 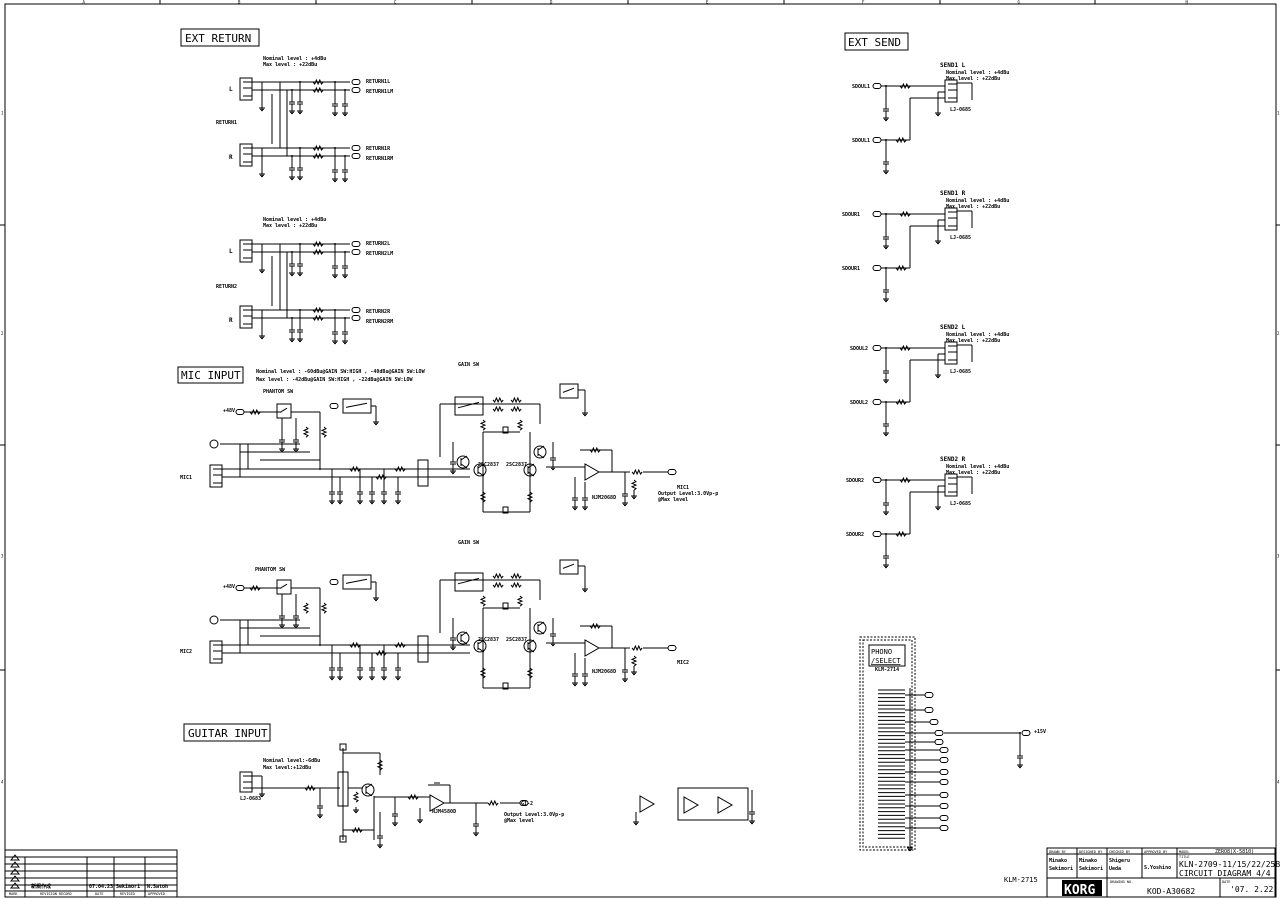 I want to click on checked-by-header: CHECKED BY, so click(x=1120, y=852).